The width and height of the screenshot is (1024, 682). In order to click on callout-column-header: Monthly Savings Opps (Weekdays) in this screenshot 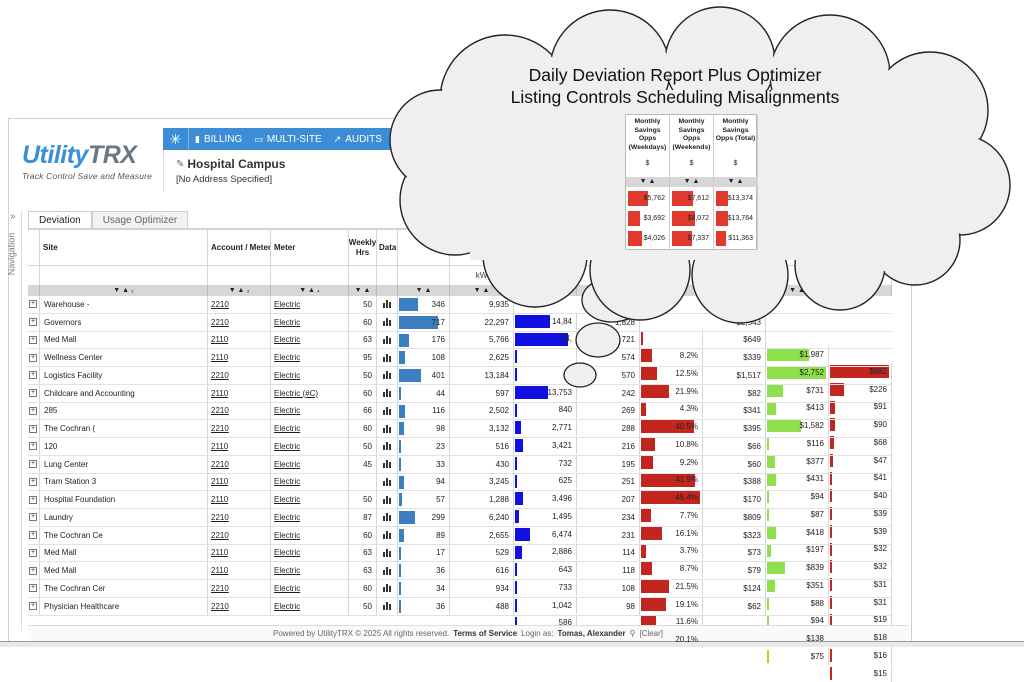, I will do `click(647, 134)`.